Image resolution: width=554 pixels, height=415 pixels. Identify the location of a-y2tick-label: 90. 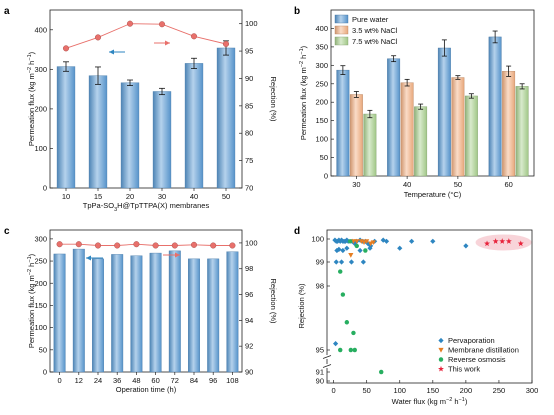
(249, 78).